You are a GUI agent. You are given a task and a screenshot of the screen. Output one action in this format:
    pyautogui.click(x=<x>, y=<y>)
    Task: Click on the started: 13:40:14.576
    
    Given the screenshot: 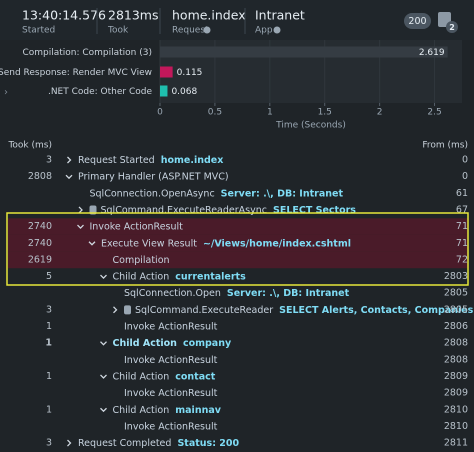 What is the action you would take?
    pyautogui.click(x=64, y=15)
    